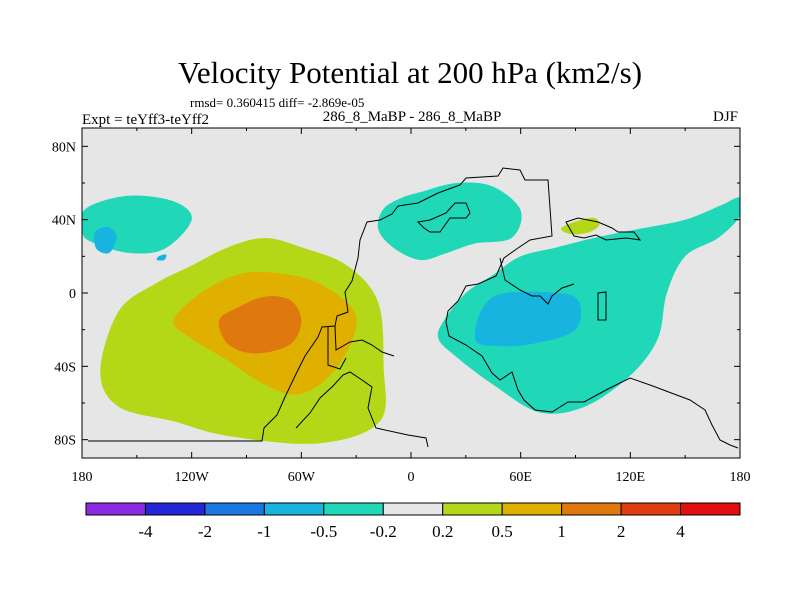 The width and height of the screenshot is (800, 600). I want to click on region-south-america-core, so click(260, 325).